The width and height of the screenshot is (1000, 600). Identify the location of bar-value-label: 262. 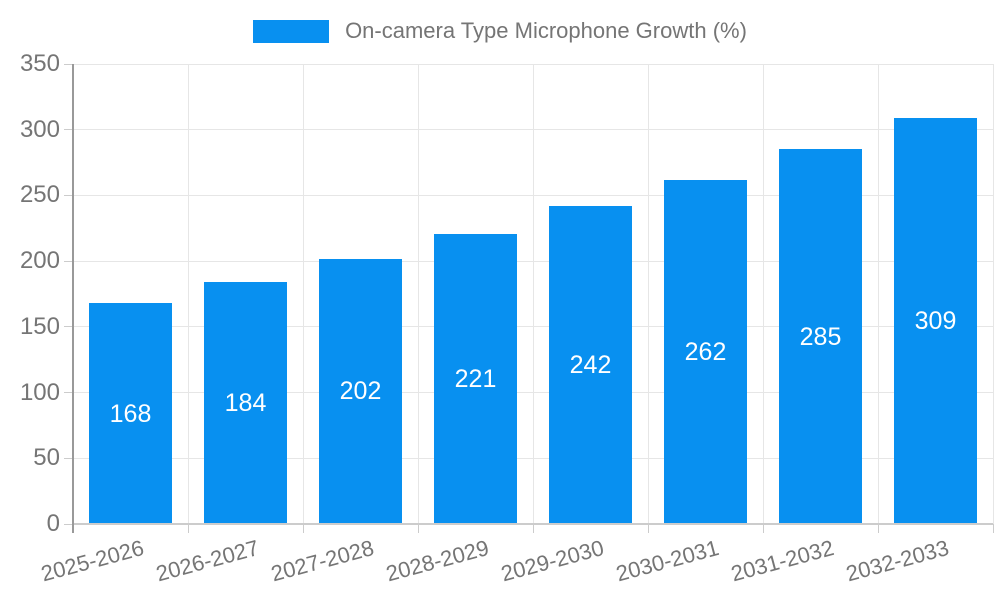
(705, 351).